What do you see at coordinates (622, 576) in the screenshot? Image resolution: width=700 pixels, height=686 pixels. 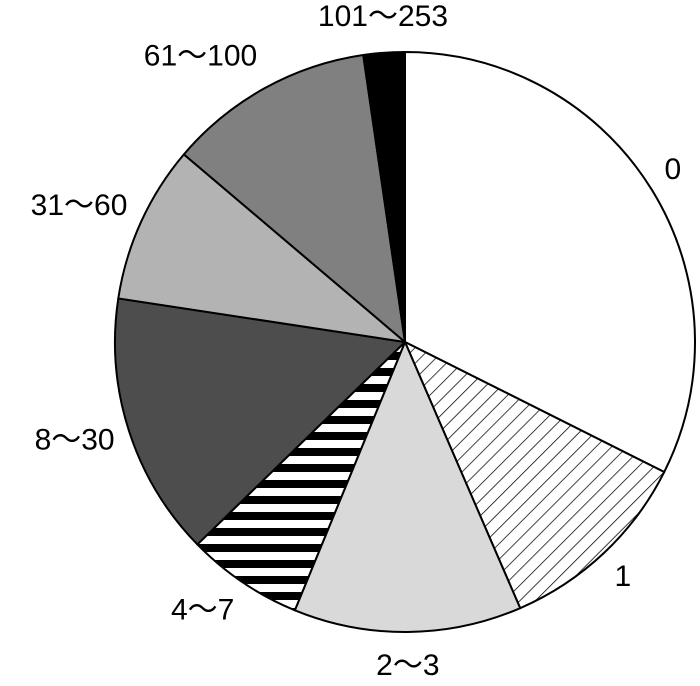 I see `slice-label: 1` at bounding box center [622, 576].